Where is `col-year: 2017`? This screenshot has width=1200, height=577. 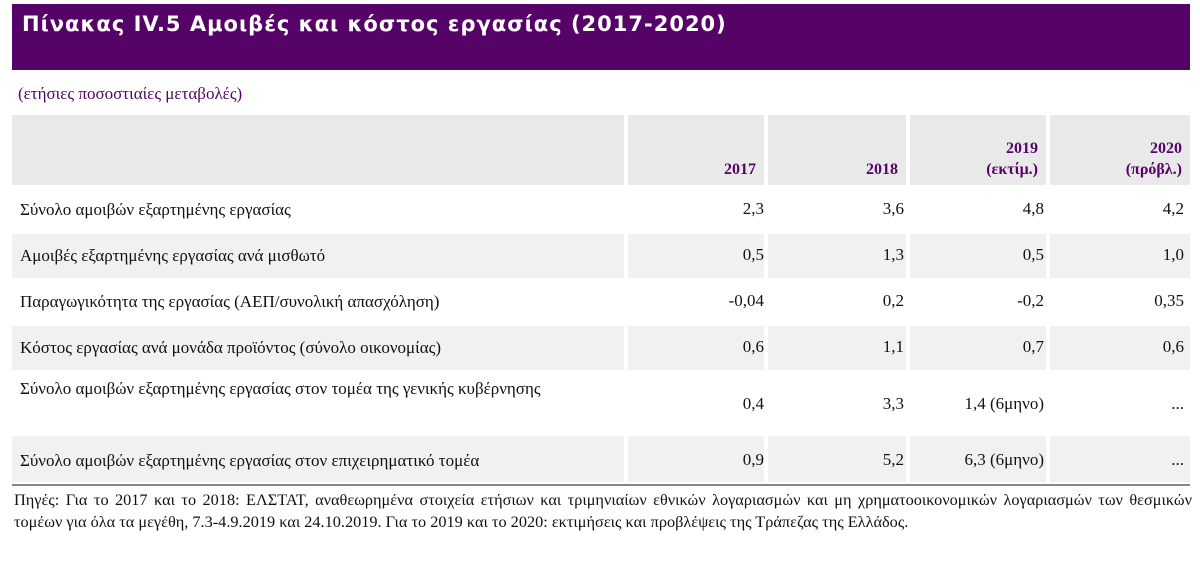
col-year: 2017 is located at coordinates (740, 169).